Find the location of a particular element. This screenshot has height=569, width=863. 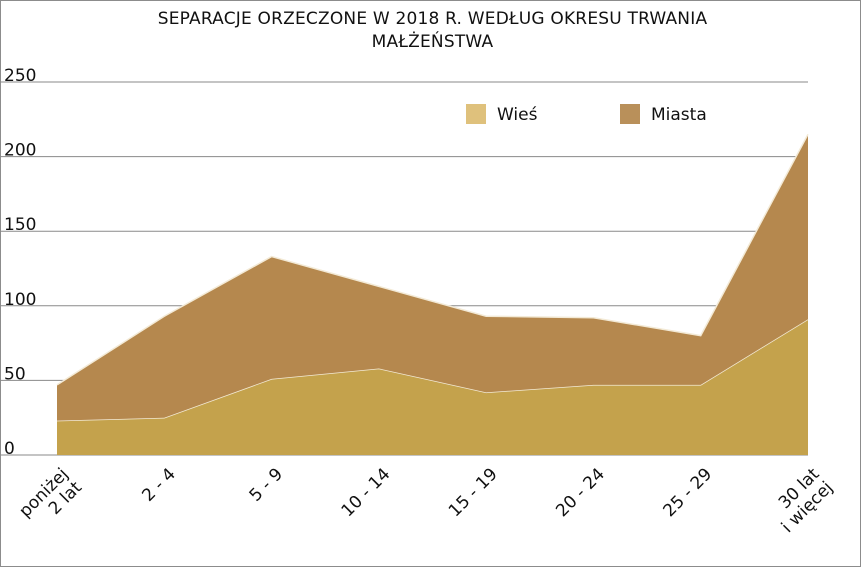

x-tick-line: 25 - 29 is located at coordinates (688, 492).